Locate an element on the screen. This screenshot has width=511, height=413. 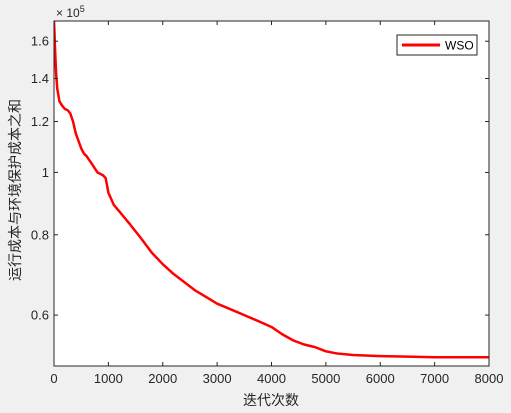
x-tick-label: 5000 is located at coordinates (325, 378).